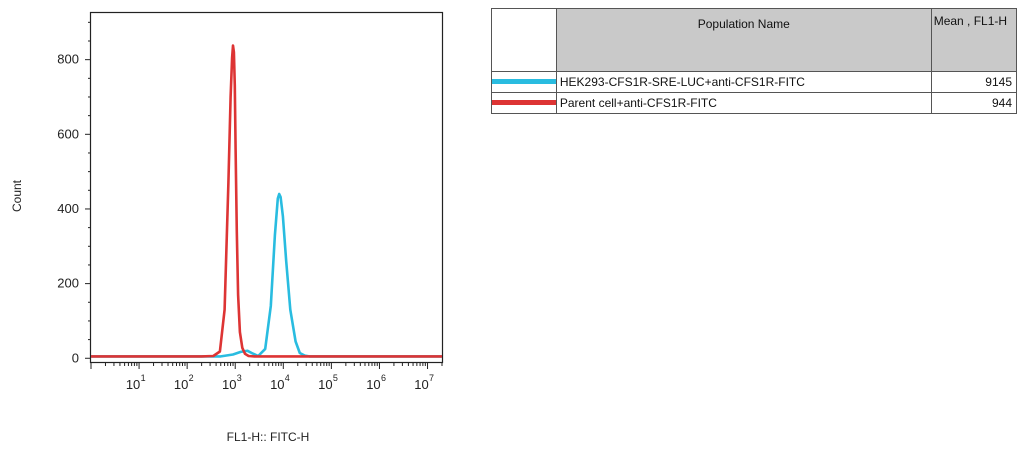 The height and width of the screenshot is (452, 1017). What do you see at coordinates (191, 378) in the screenshot?
I see `x-tick-exponent: 2` at bounding box center [191, 378].